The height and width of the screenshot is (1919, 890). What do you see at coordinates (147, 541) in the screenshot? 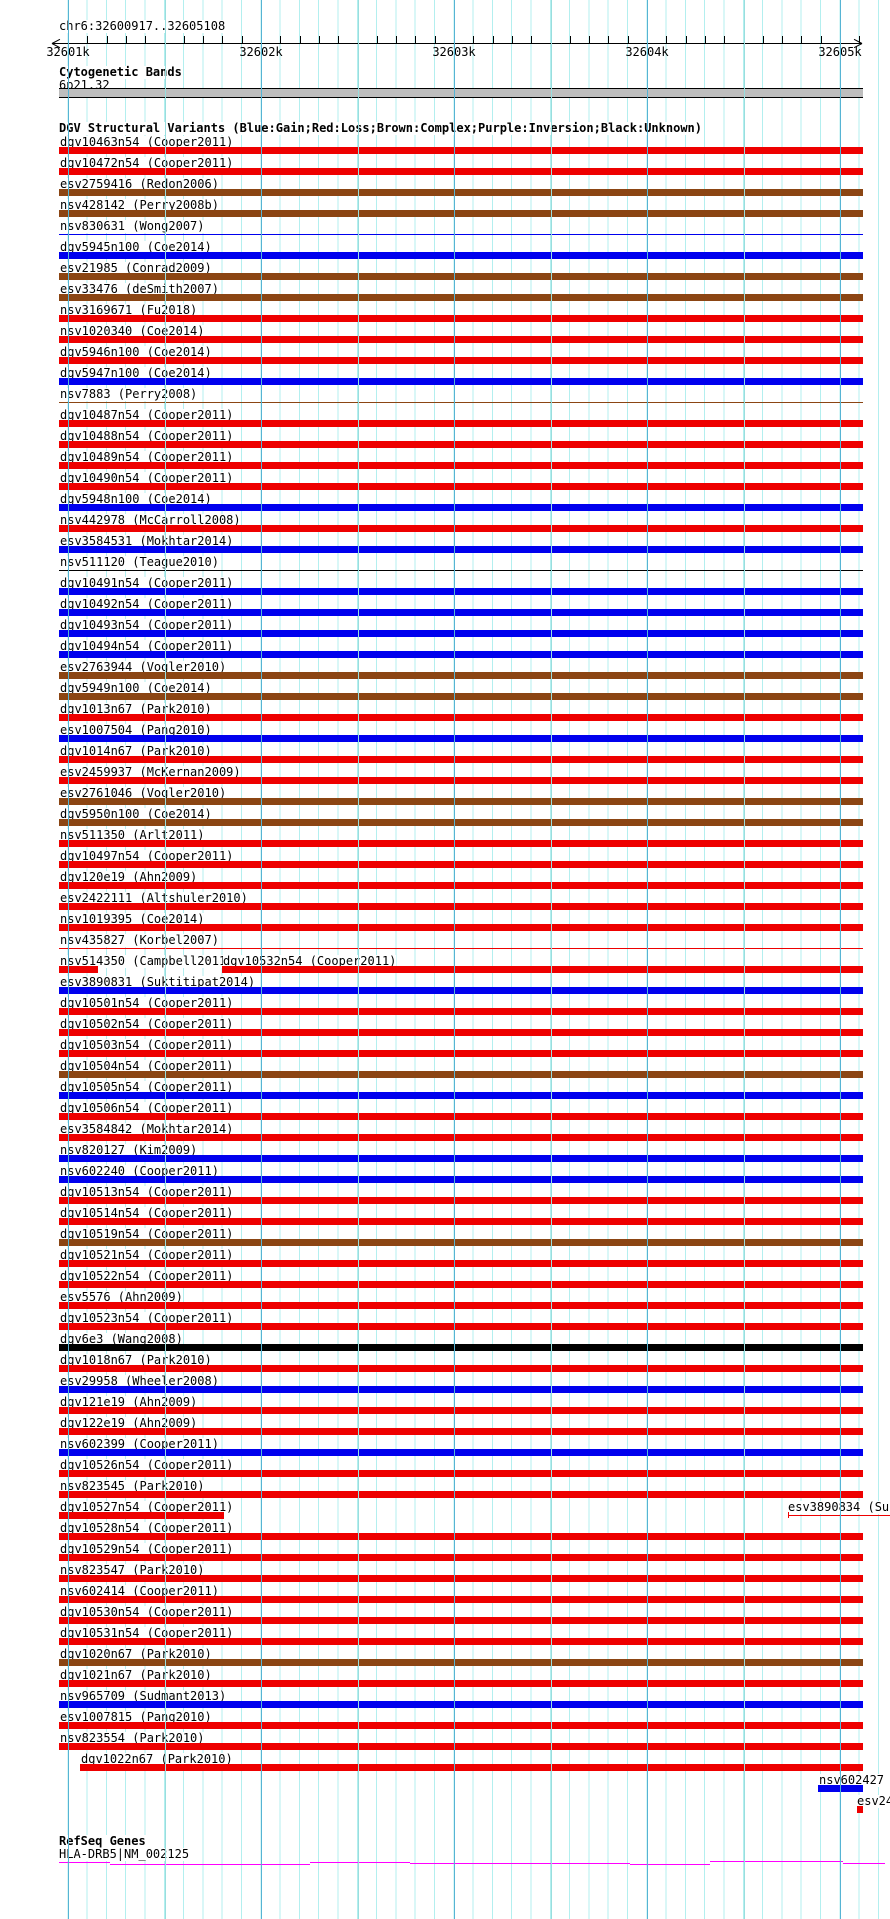
I see `variant-label: esv3584531 (Mokhtar2014)` at bounding box center [147, 541].